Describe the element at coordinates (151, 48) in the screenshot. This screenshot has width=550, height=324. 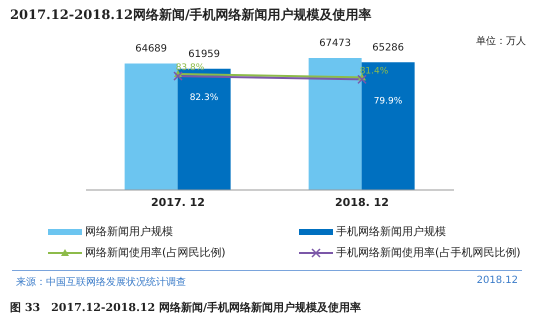
I see `data-label: 64689` at that location.